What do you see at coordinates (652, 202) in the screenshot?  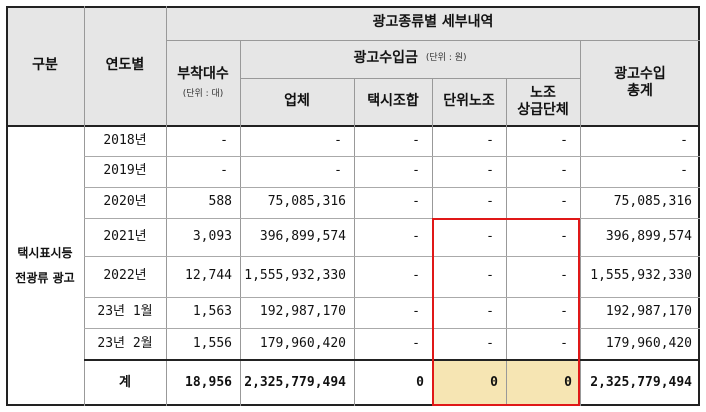 I see `row-total: 75,085,316` at bounding box center [652, 202].